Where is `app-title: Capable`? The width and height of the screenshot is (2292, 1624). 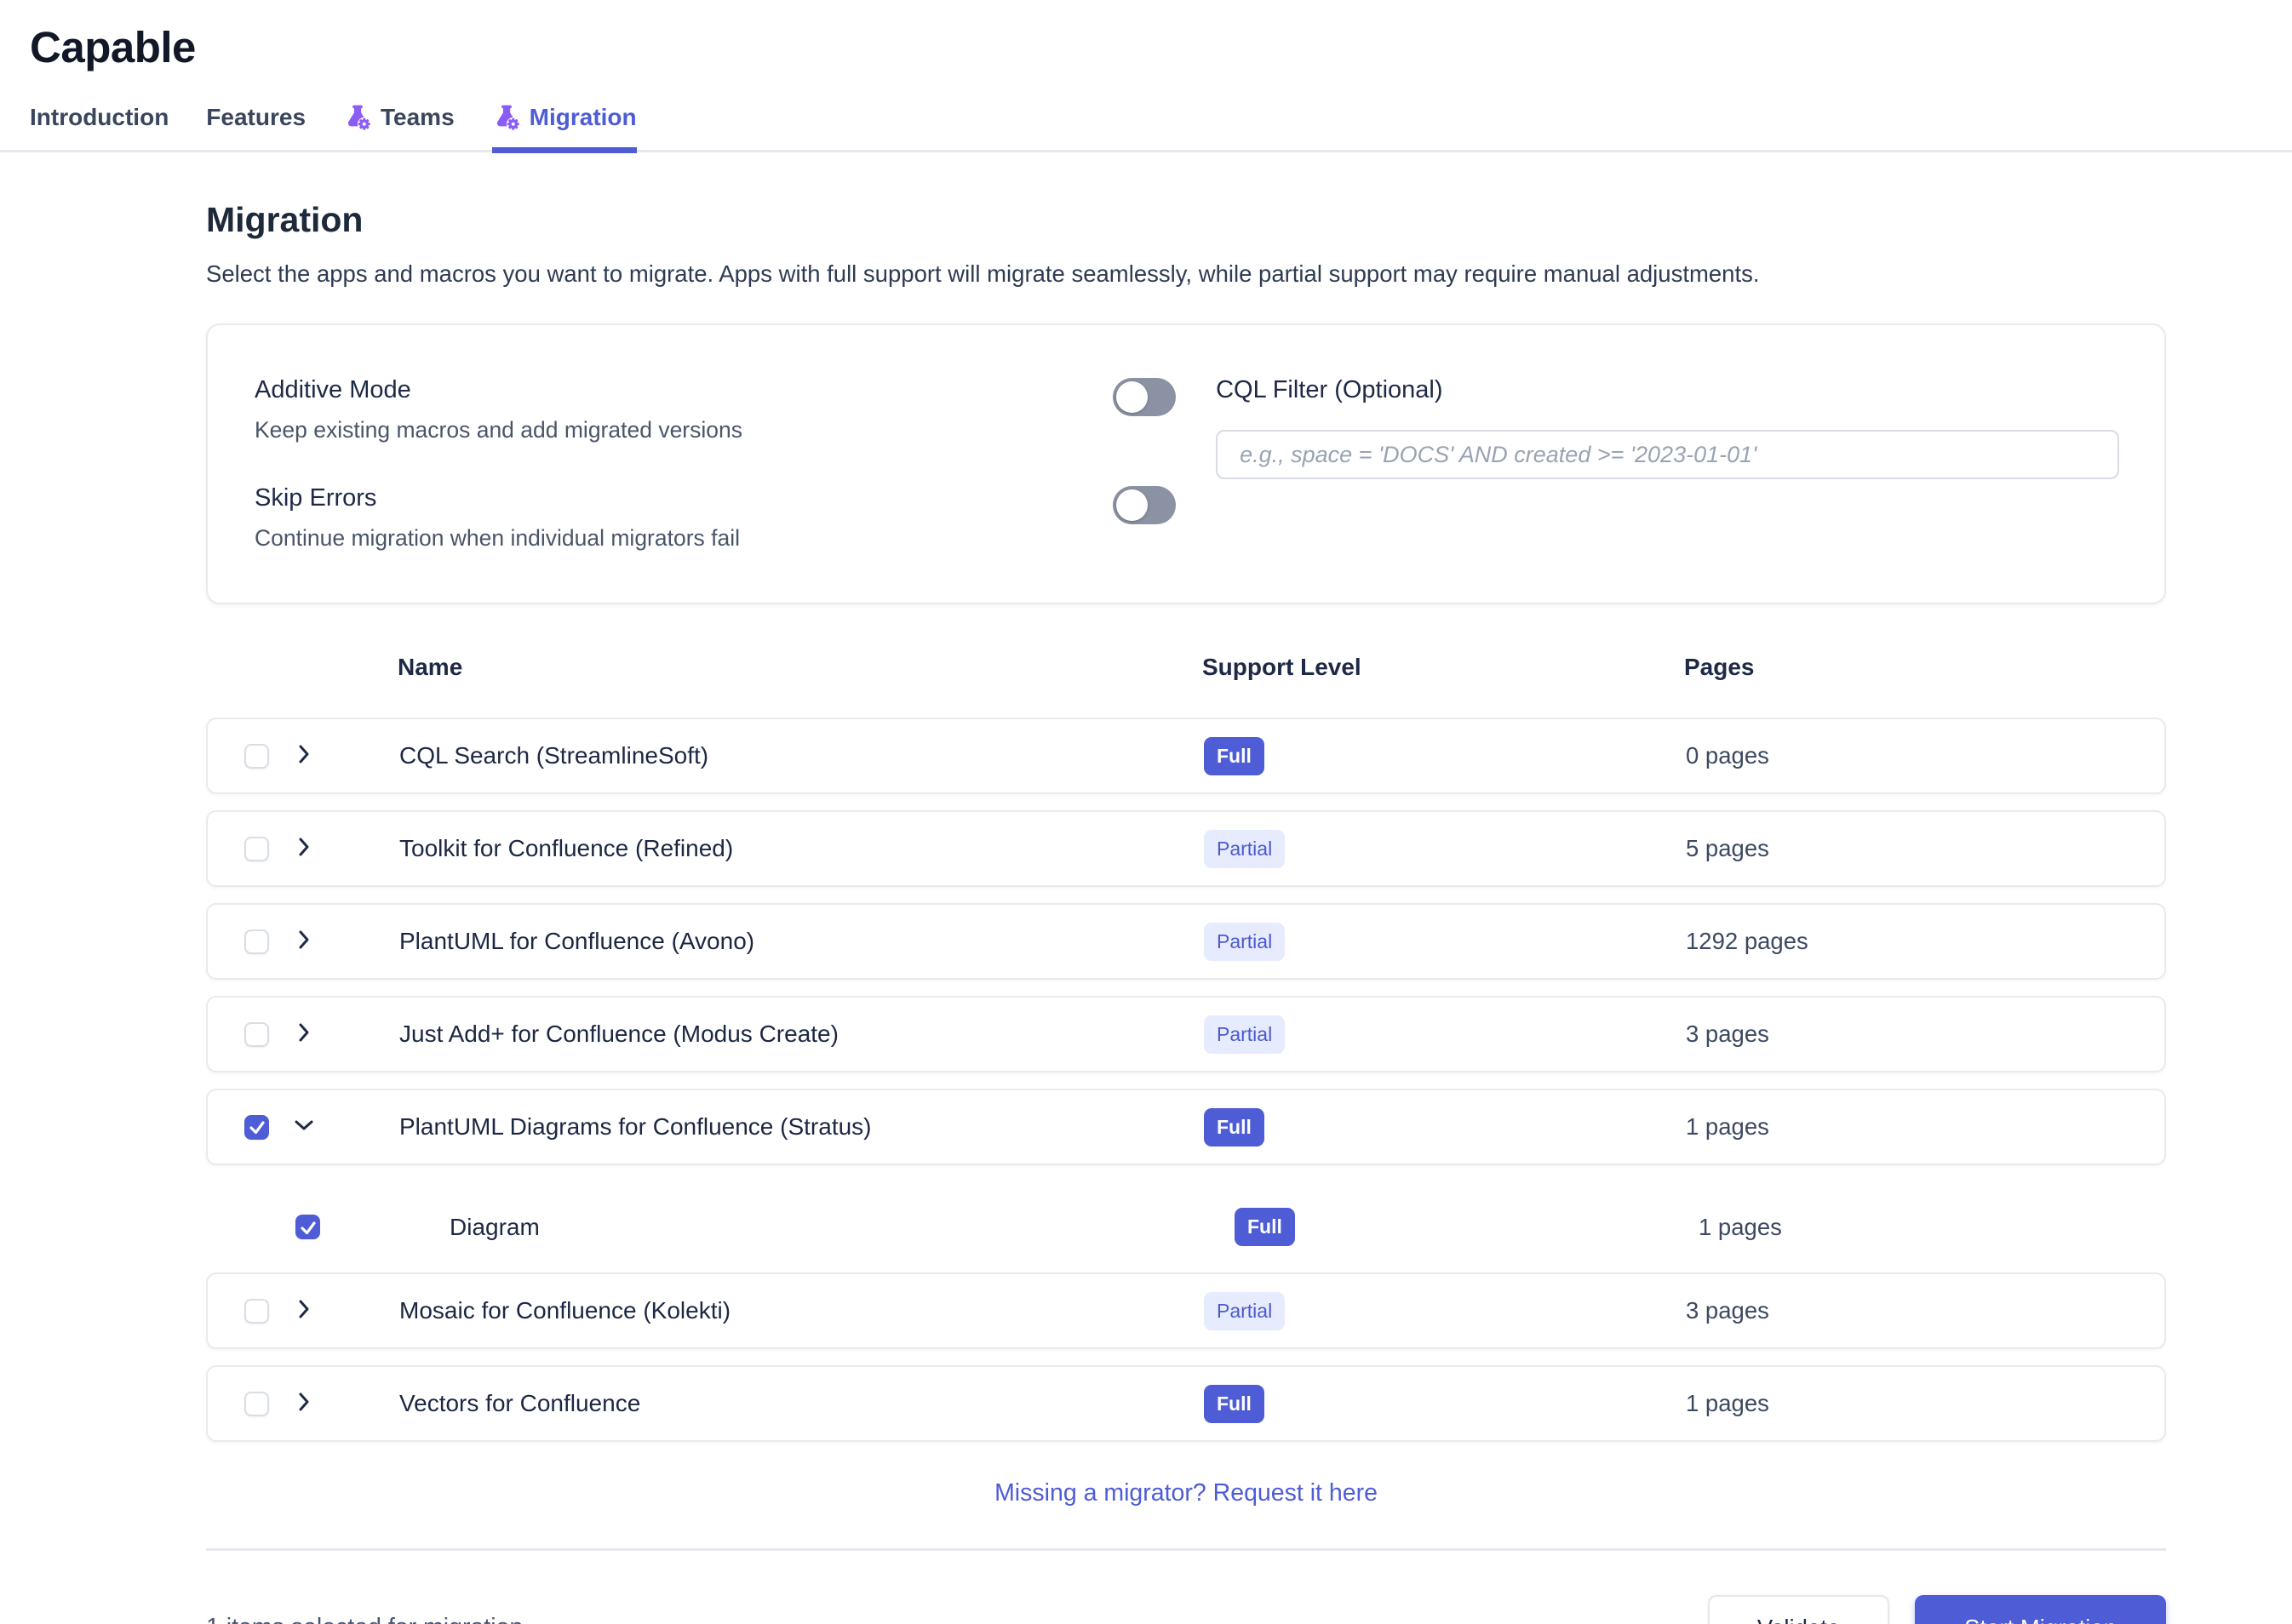 app-title: Capable is located at coordinates (113, 47).